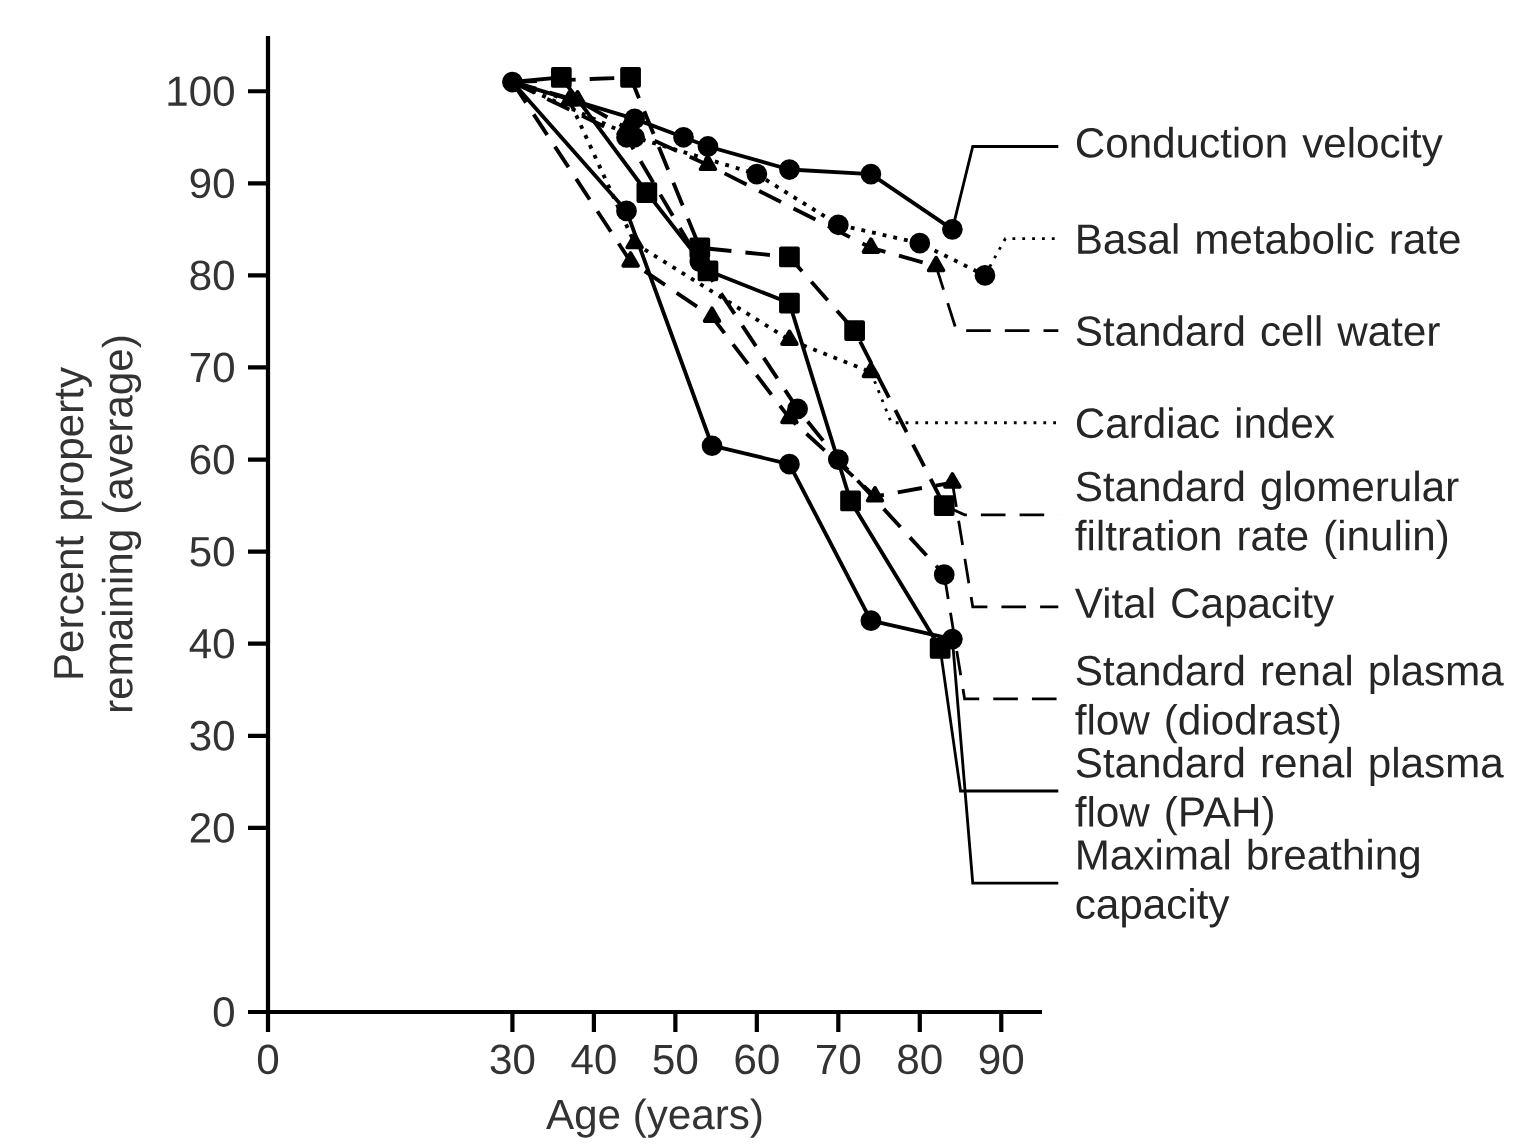 The height and width of the screenshot is (1145, 1525). Describe the element at coordinates (1247, 883) in the screenshot. I see `text: Maximal breathing capacity` at that location.